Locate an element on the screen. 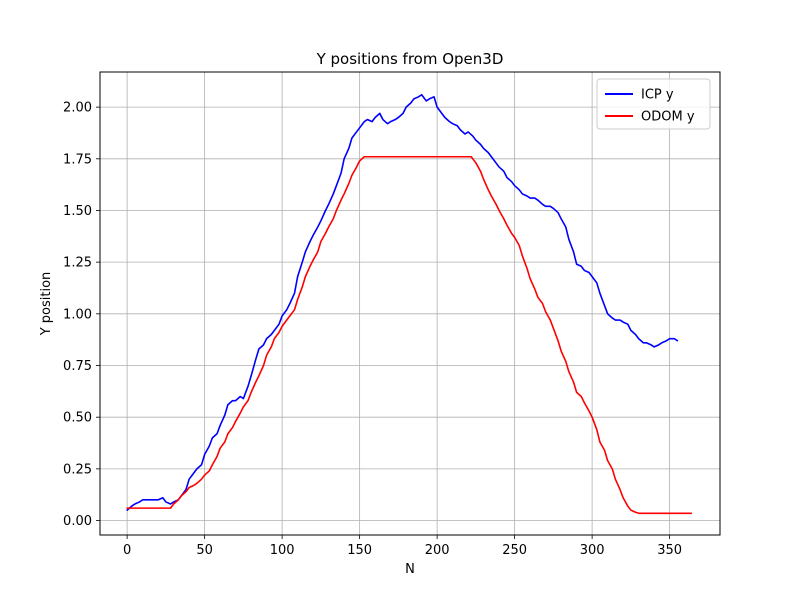 The height and width of the screenshot is (600, 800). y-tick-label: 1.50 is located at coordinates (77, 211).